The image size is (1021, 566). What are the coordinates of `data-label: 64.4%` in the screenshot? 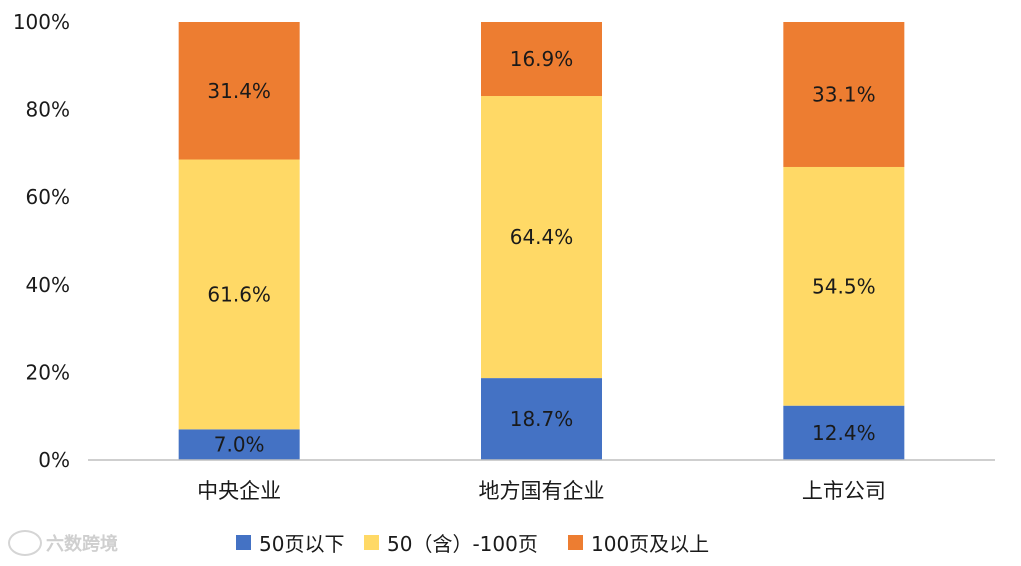 It's located at (542, 237).